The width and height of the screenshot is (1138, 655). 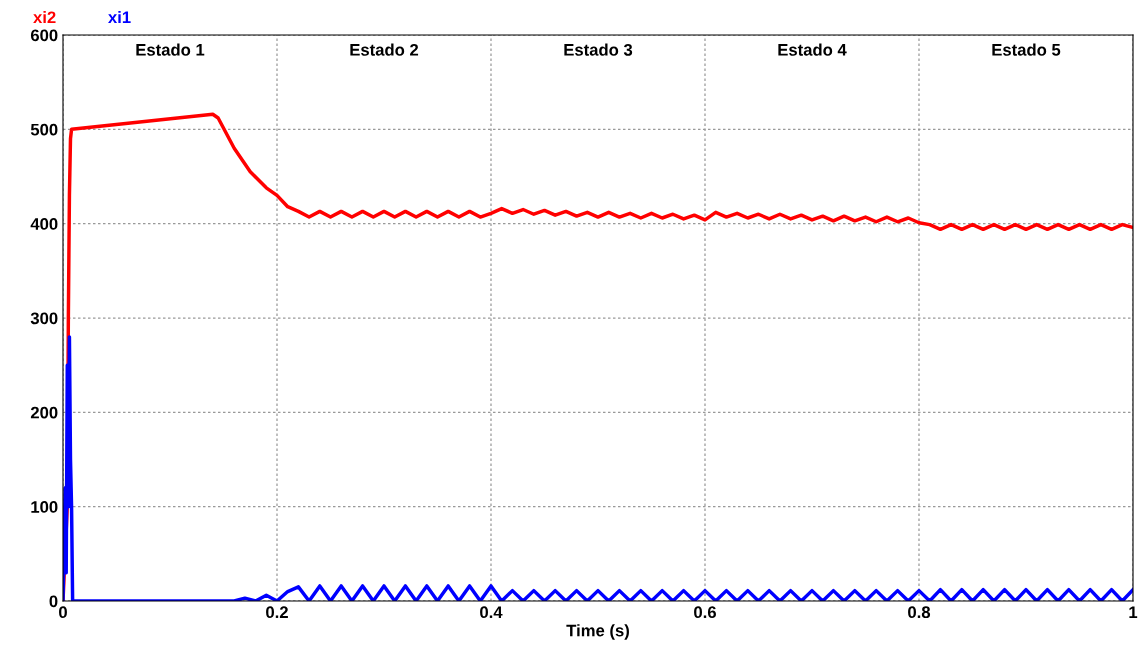 I want to click on annotation: Estado 3, so click(x=598, y=49).